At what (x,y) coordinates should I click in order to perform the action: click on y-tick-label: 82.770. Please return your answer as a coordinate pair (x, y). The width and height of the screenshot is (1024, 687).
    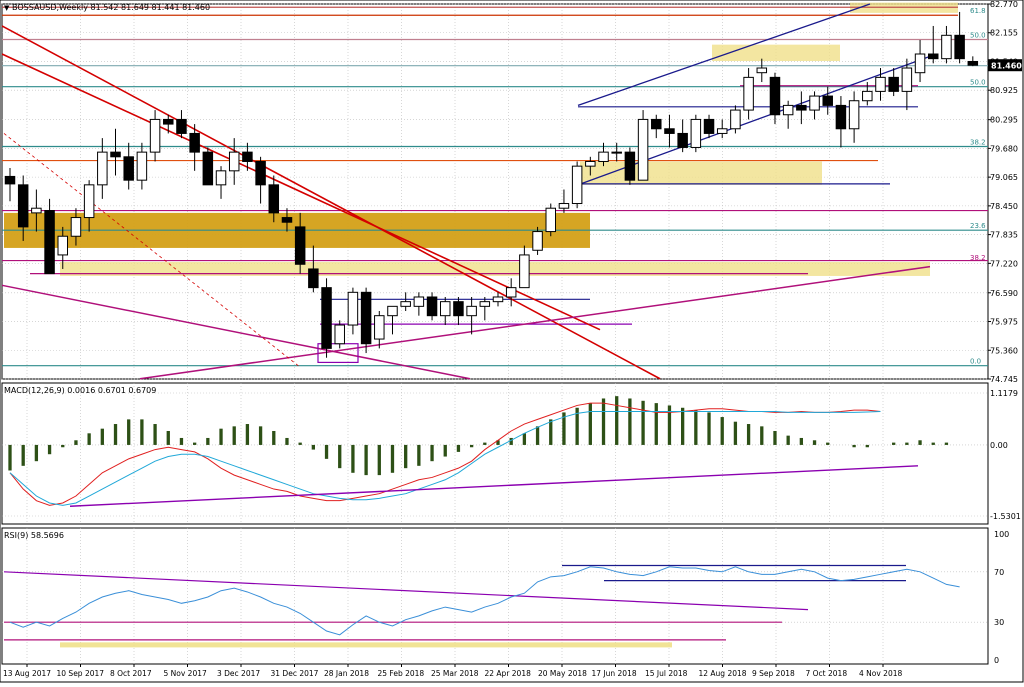
    Looking at the image, I should click on (1004, 4).